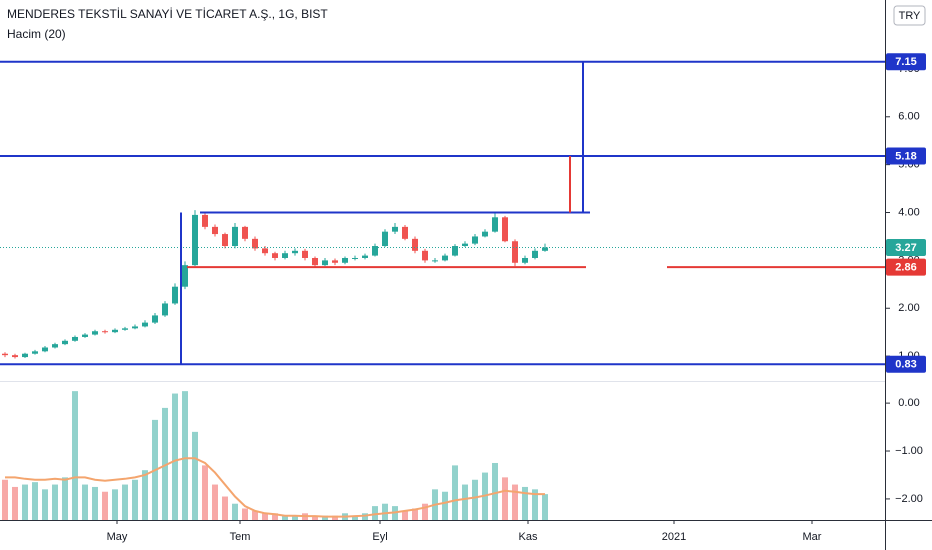  I want to click on y-tick-label: −2.00, so click(909, 499).